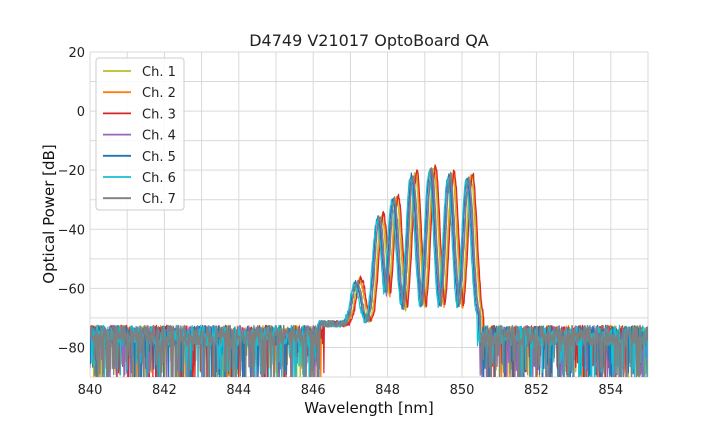  What do you see at coordinates (71, 289) in the screenshot?
I see `y-tick-label: −60` at bounding box center [71, 289].